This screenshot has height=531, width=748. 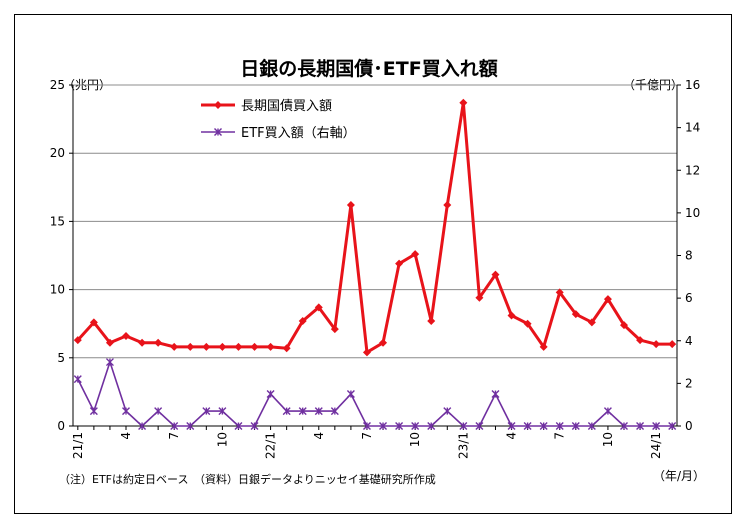 What do you see at coordinates (679, 476) in the screenshot?
I see `x-axis-unit: （年/月）` at bounding box center [679, 476].